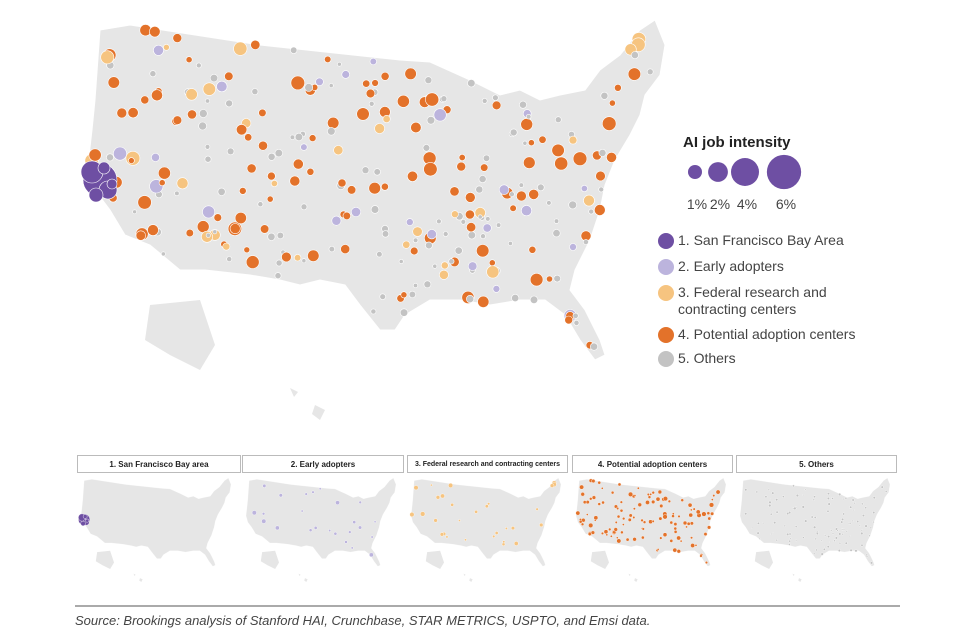 The height and width of the screenshot is (634, 980). Describe the element at coordinates (159, 464) in the screenshot. I see `panel-title: 1. San Francisco Bay area` at that location.